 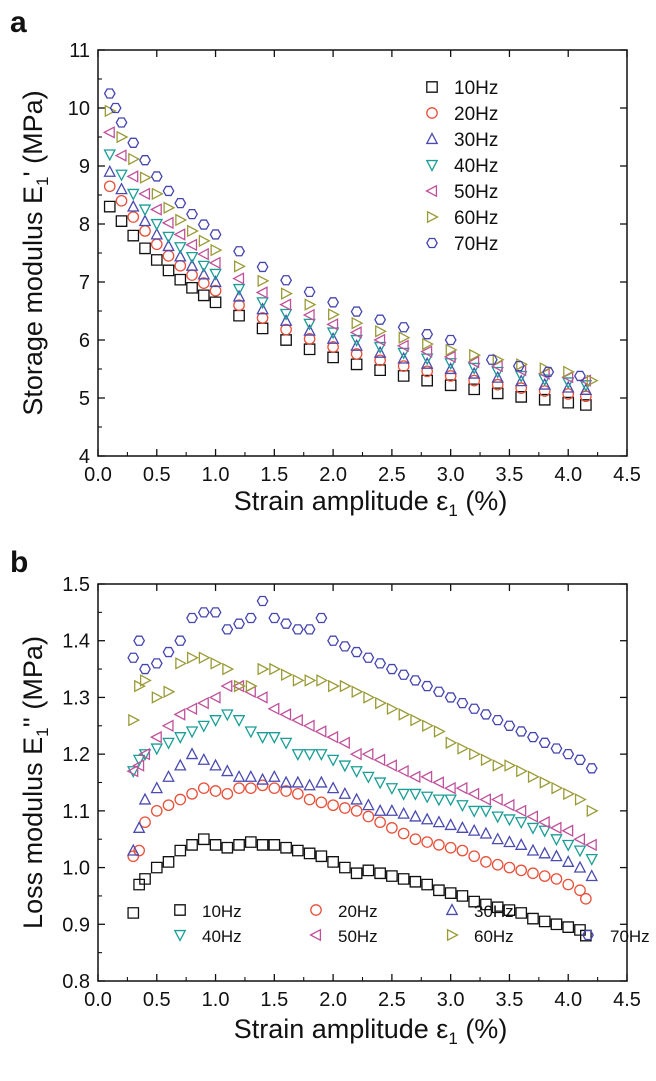 I want to click on legend-item: 70Hz, so click(x=616, y=936).